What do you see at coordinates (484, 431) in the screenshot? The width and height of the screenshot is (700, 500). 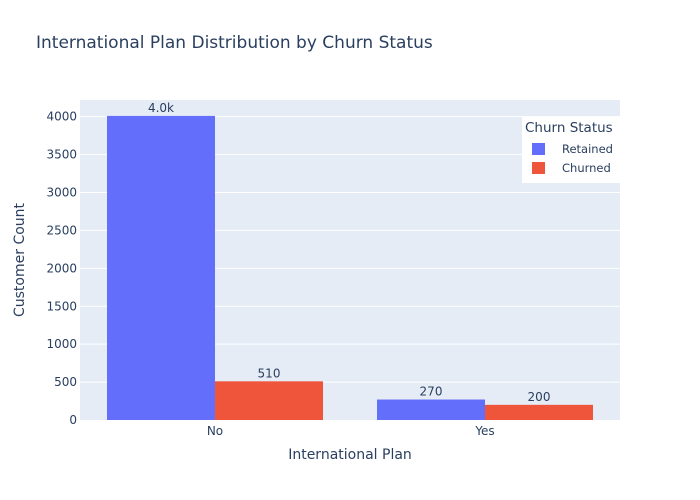 I see `x-tick-label: Yes` at bounding box center [484, 431].